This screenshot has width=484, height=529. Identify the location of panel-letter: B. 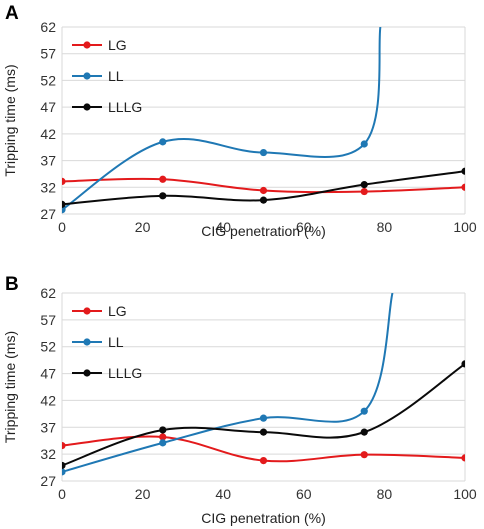
(12, 284).